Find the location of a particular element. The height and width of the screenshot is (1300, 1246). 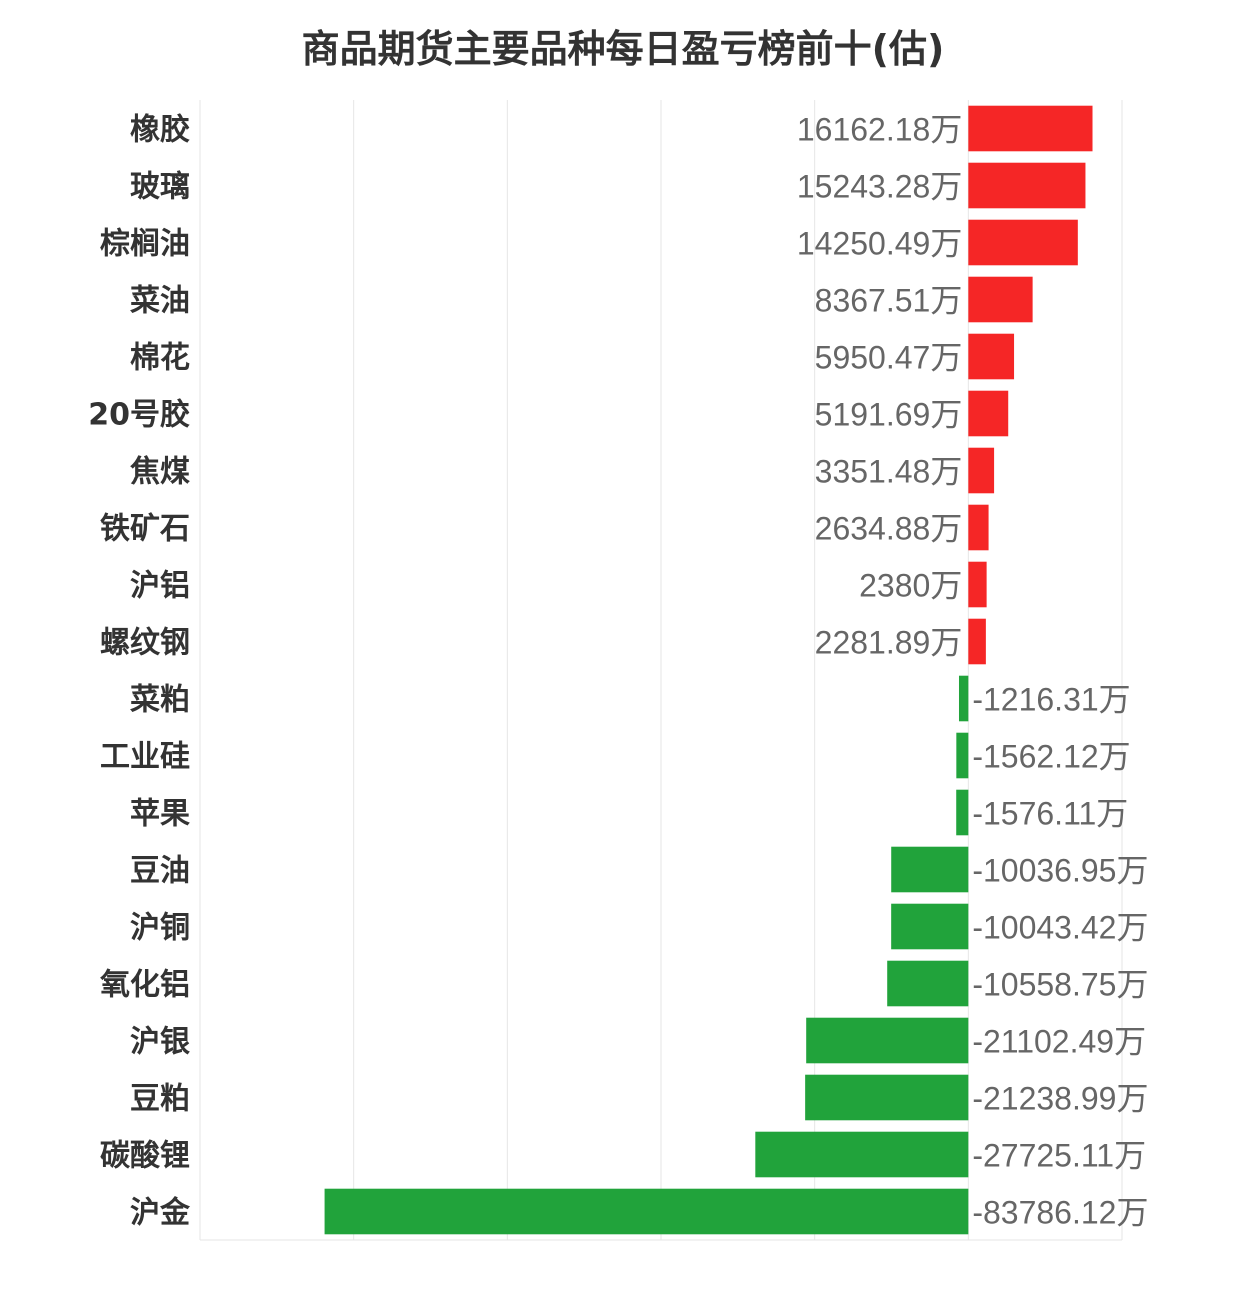

category-label: 橡胶 is located at coordinates (160, 130).